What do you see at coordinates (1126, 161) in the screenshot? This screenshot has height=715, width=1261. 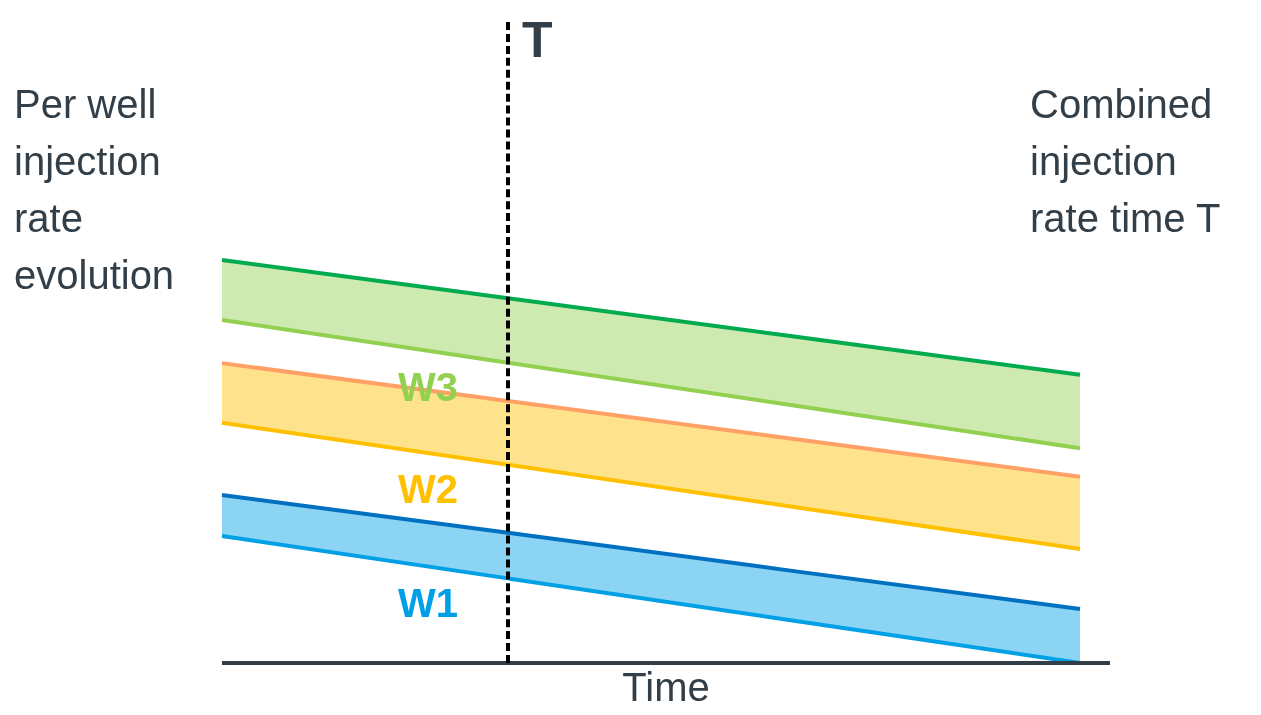 I see `text: Combined injection rate time T` at bounding box center [1126, 161].